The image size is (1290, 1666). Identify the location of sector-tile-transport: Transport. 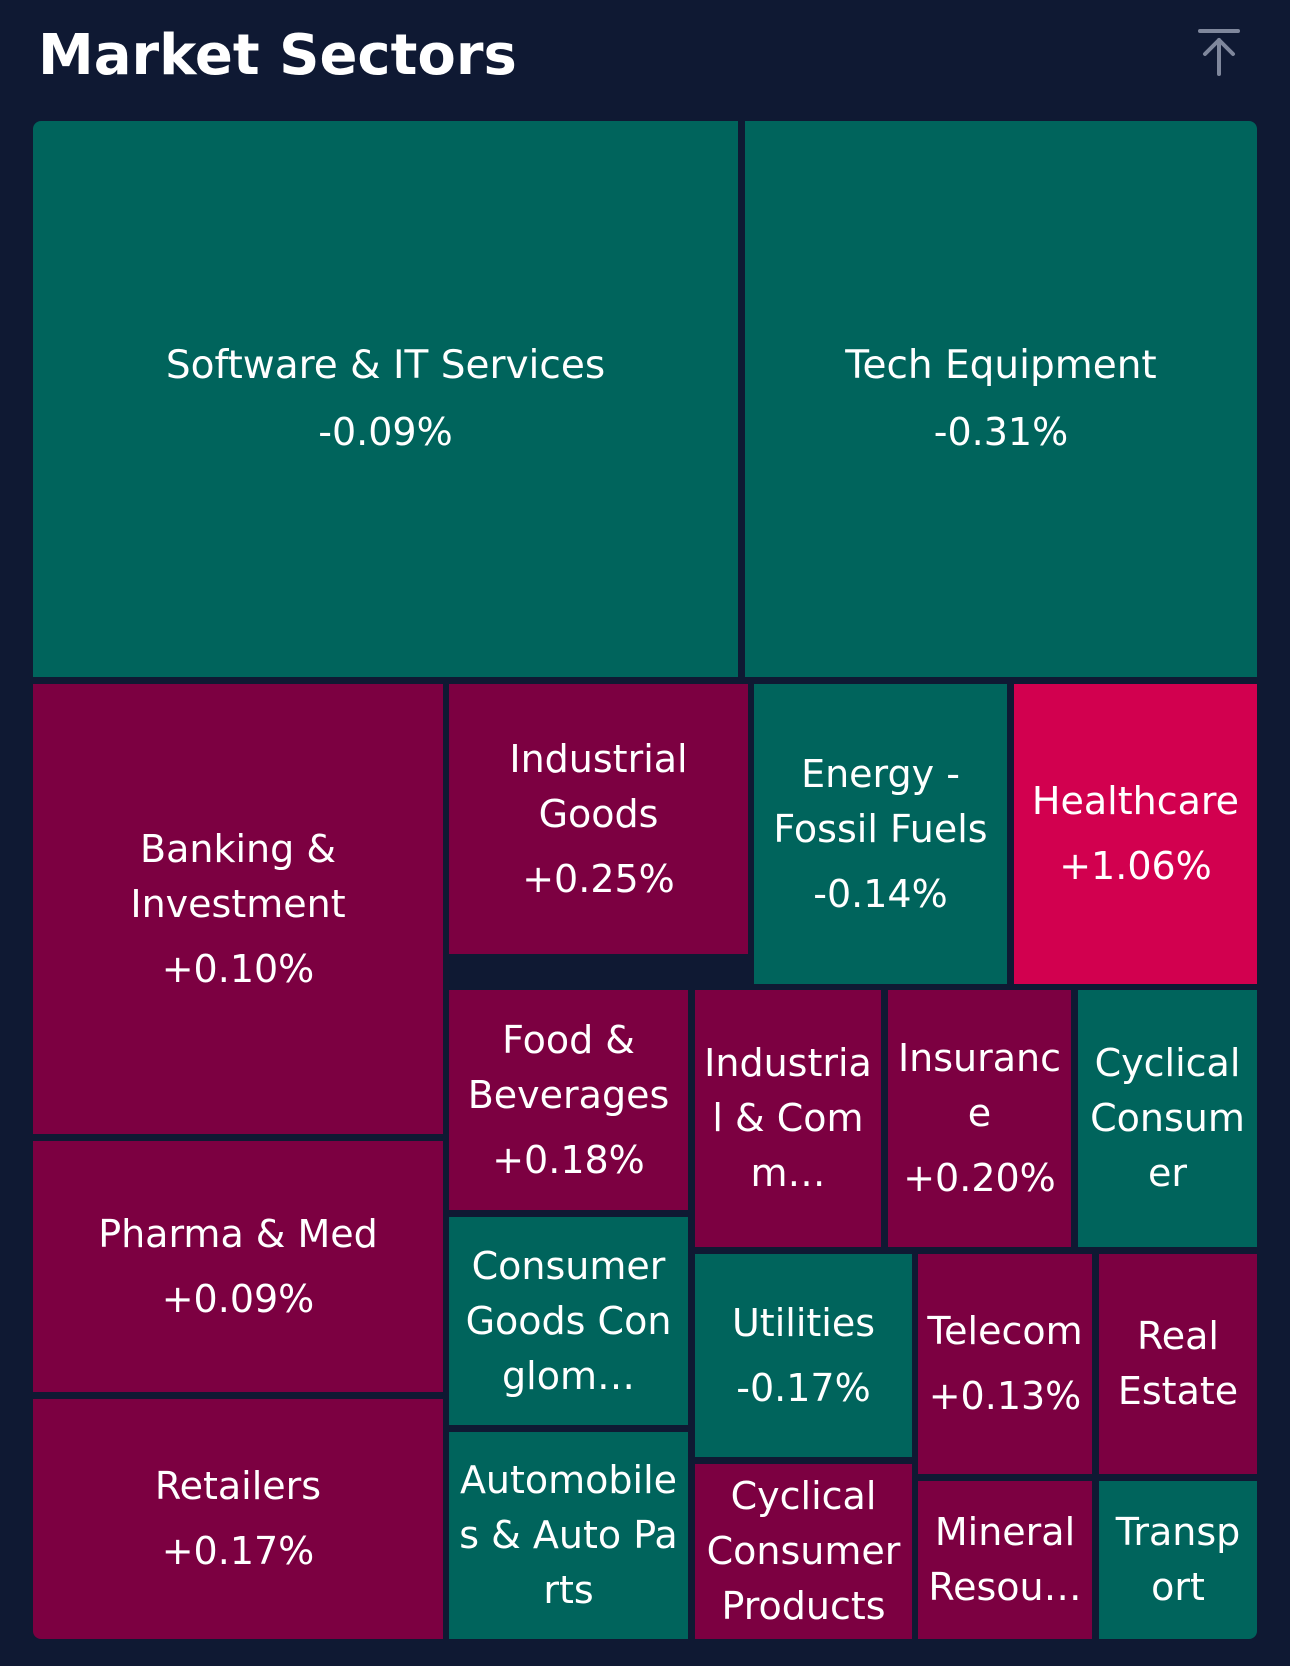
(1178, 1560).